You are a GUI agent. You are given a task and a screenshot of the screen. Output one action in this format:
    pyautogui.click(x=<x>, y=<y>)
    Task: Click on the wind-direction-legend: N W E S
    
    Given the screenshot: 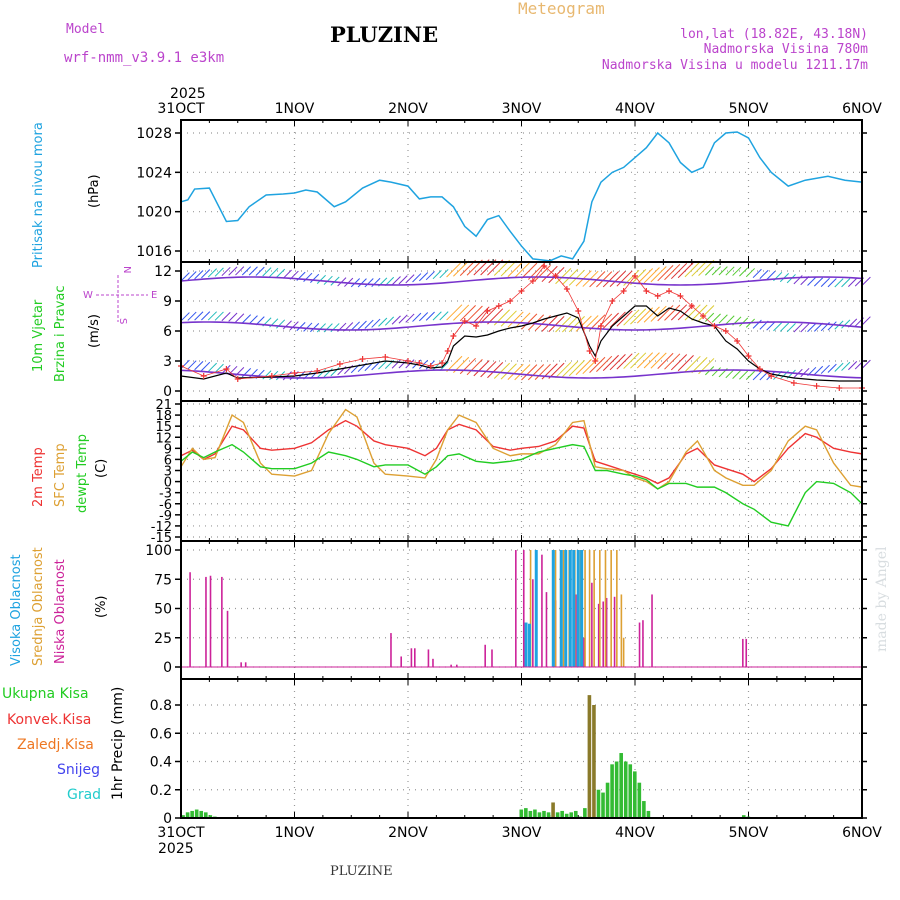 What is the action you would take?
    pyautogui.click(x=120, y=295)
    